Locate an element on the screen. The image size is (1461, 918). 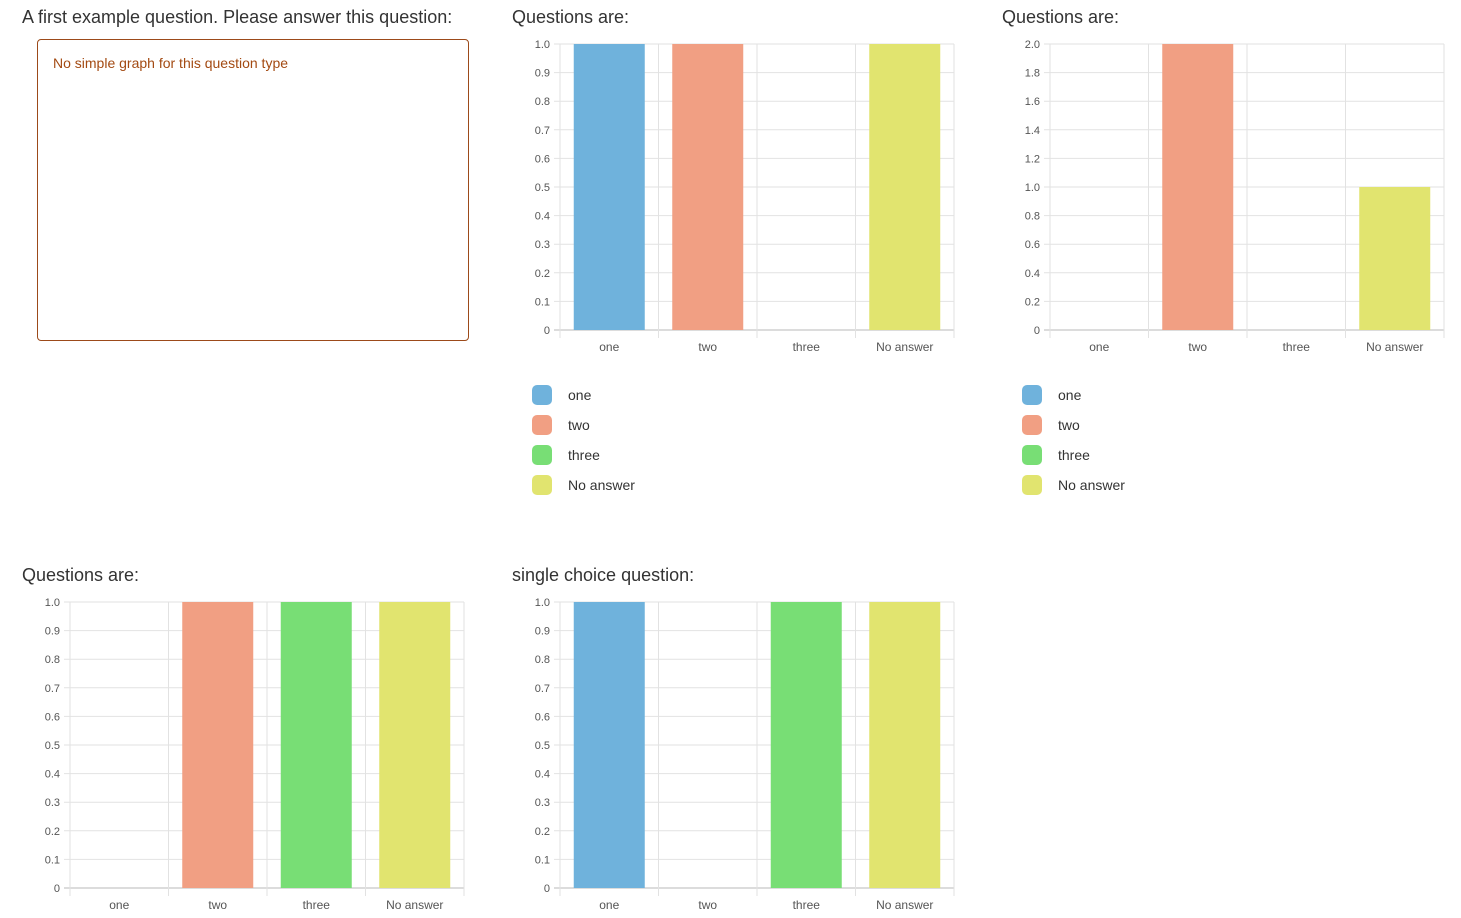
y-tick-label: 1.6 is located at coordinates (1032, 102).